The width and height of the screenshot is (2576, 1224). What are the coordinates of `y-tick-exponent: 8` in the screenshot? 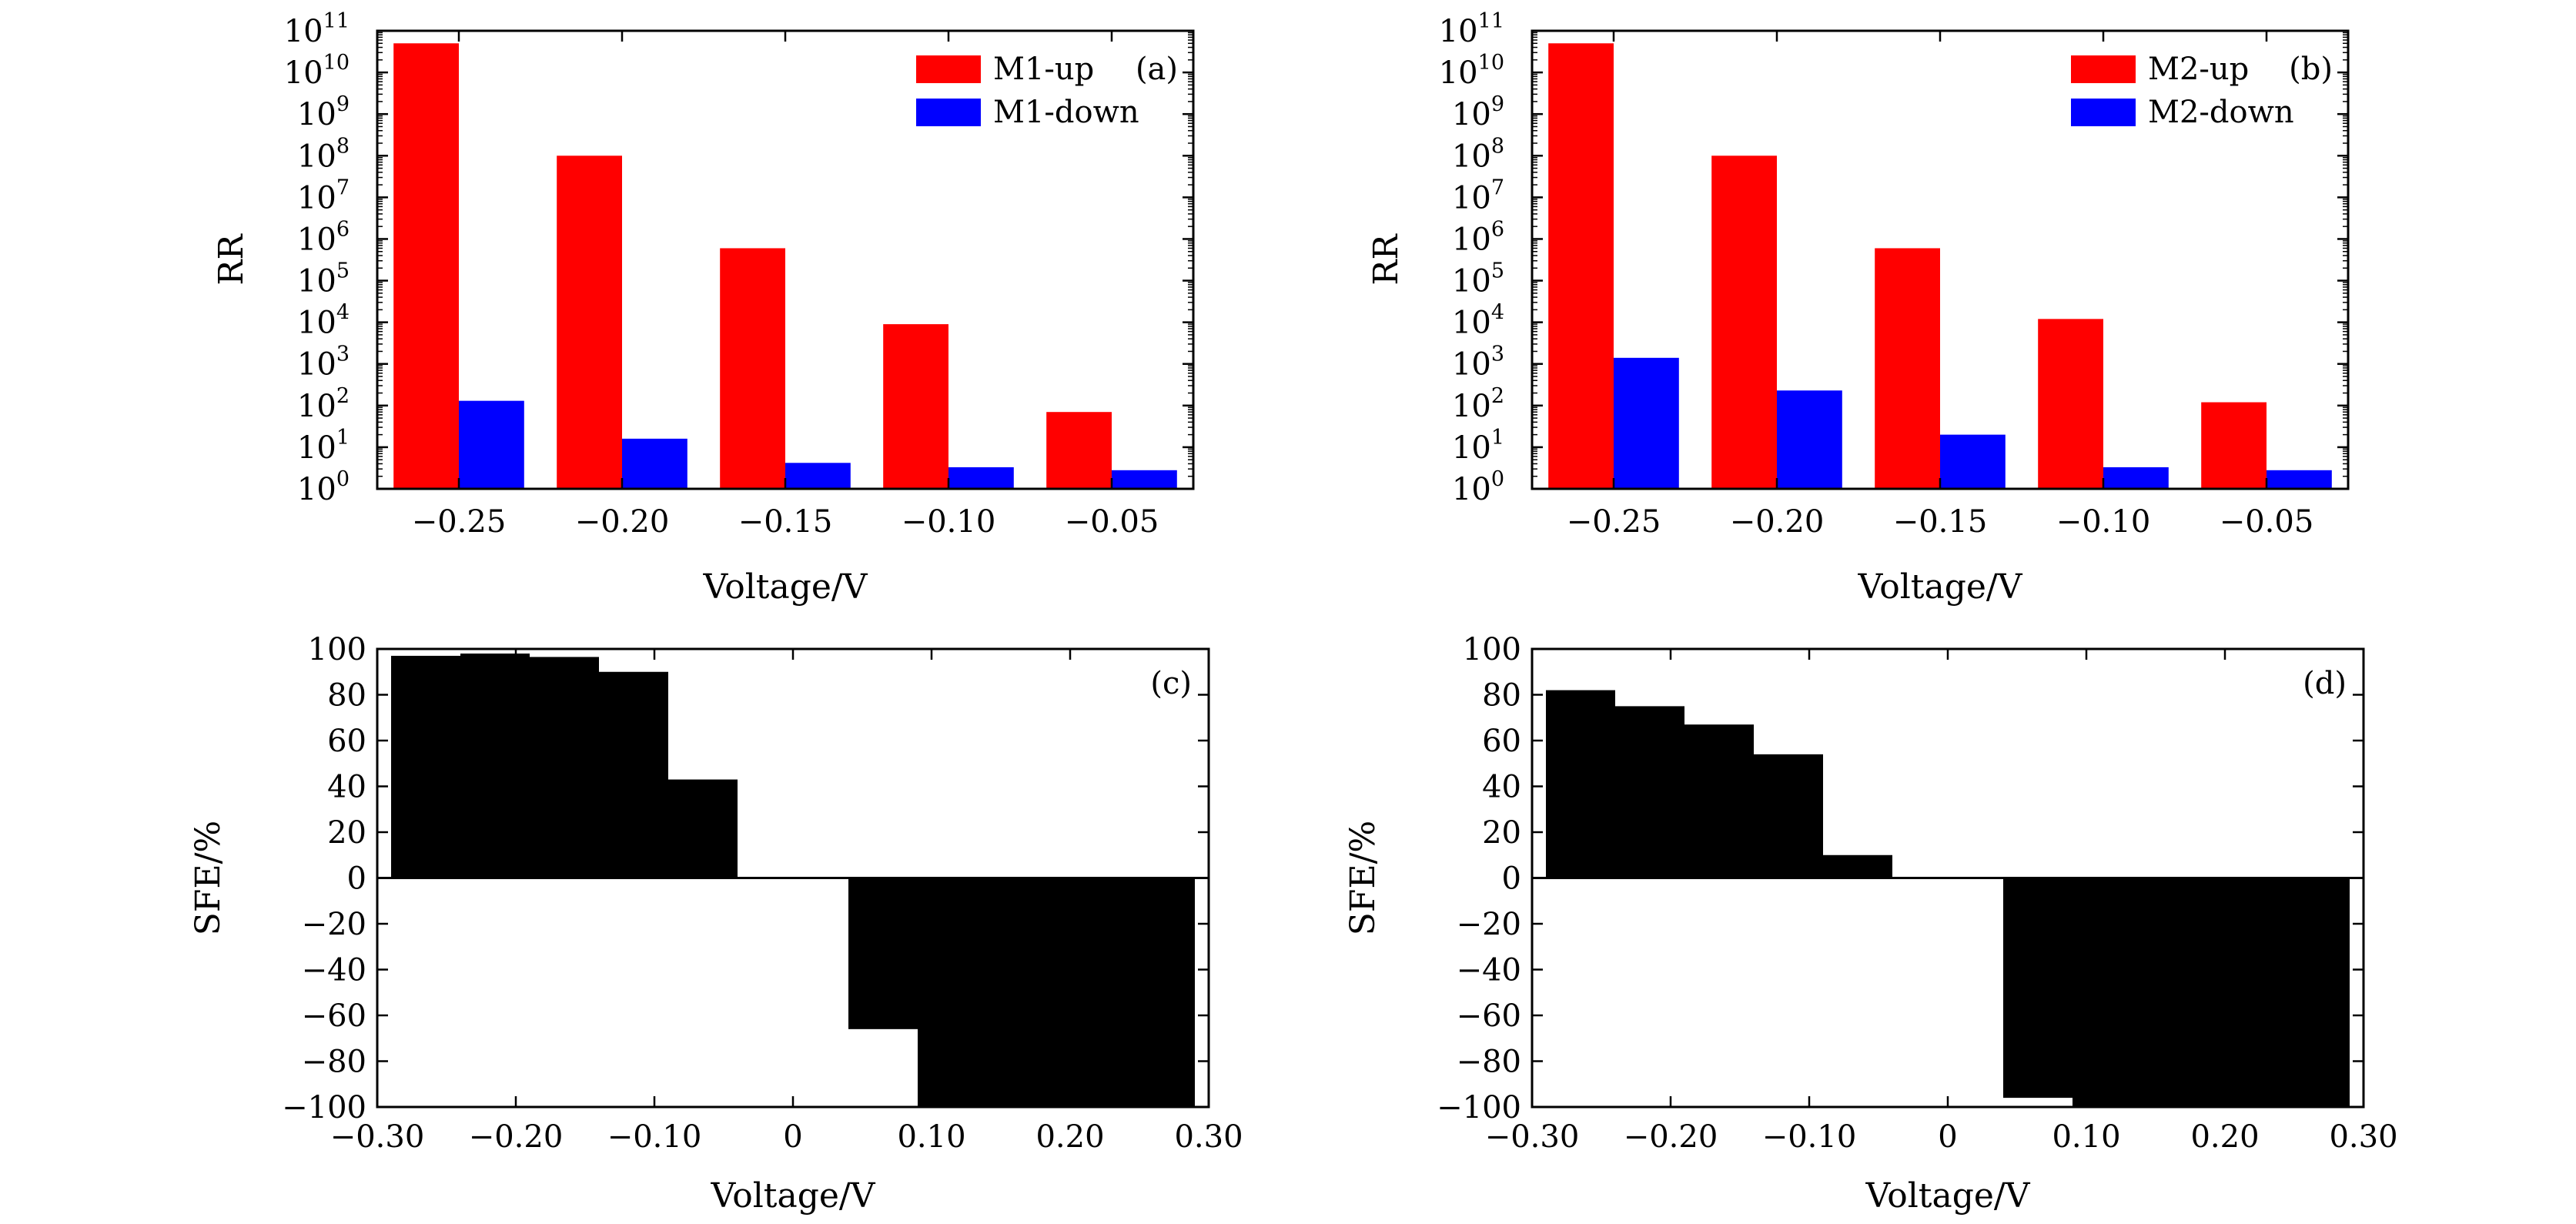 It's located at (1497, 146).